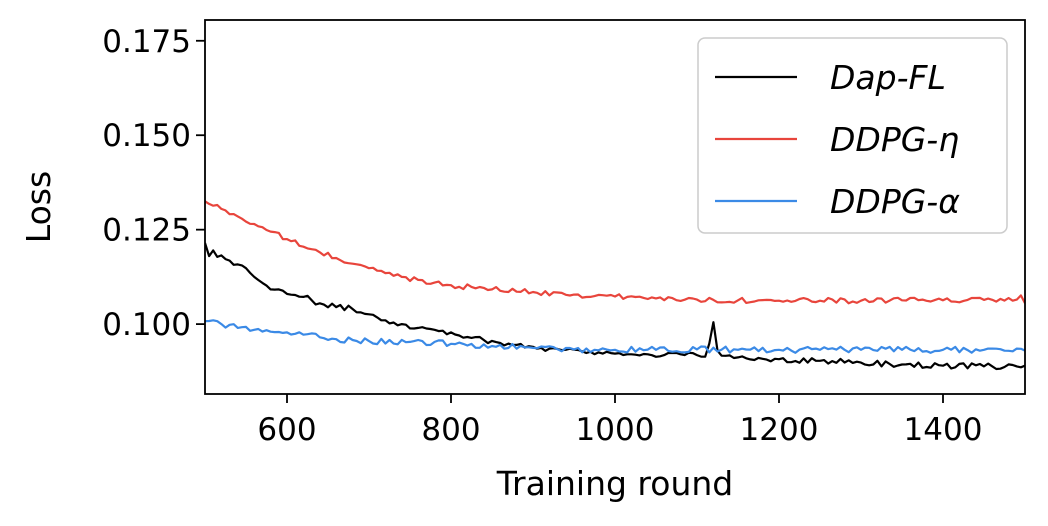 This screenshot has height=526, width=1048. What do you see at coordinates (894, 139) in the screenshot?
I see `legend-label: DDPG-η` at bounding box center [894, 139].